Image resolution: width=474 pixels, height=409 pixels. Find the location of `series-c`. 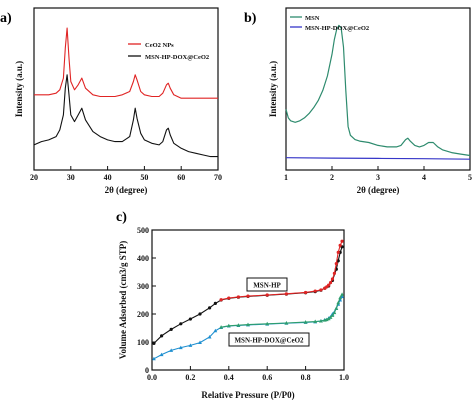

series-c is located at coordinates (248, 300).